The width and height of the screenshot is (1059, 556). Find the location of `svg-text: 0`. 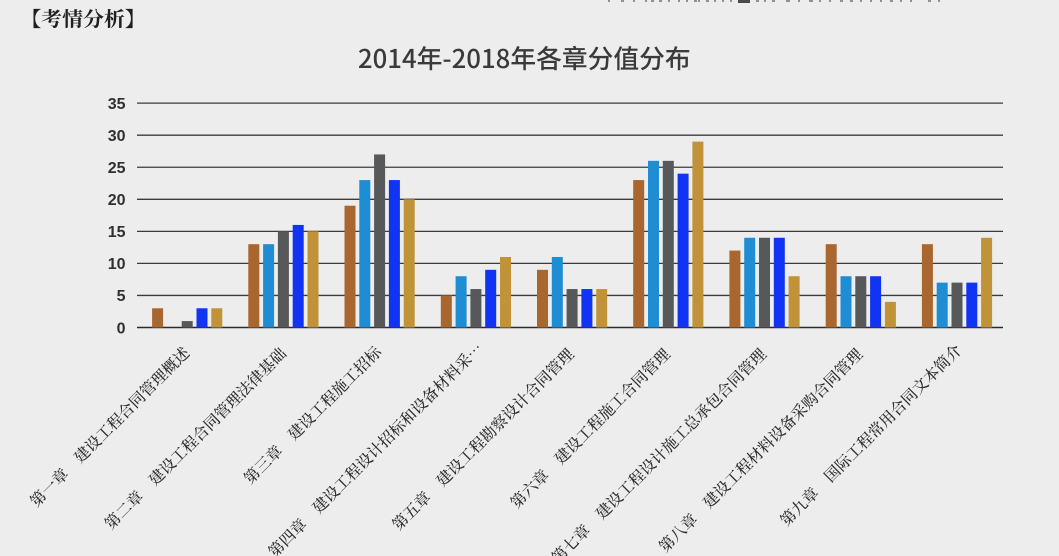

svg-text: 0 is located at coordinates (121, 328).